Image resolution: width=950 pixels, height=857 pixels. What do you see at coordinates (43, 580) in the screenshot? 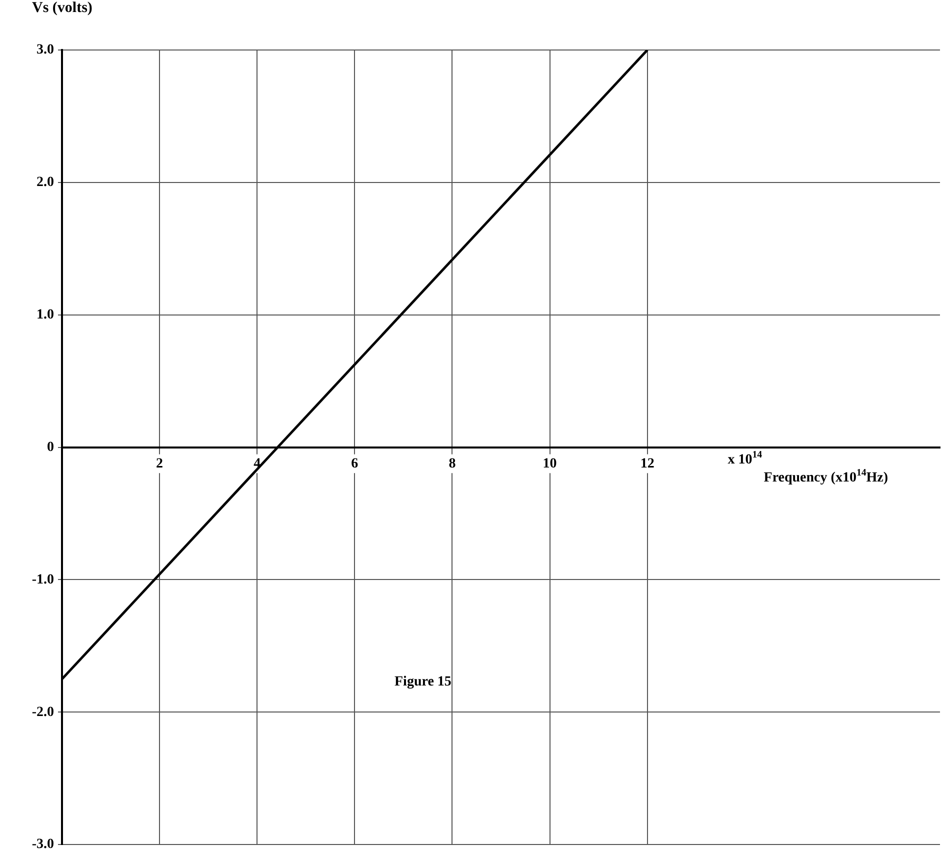
I see `y-tick-label: -1.0` at bounding box center [43, 580].